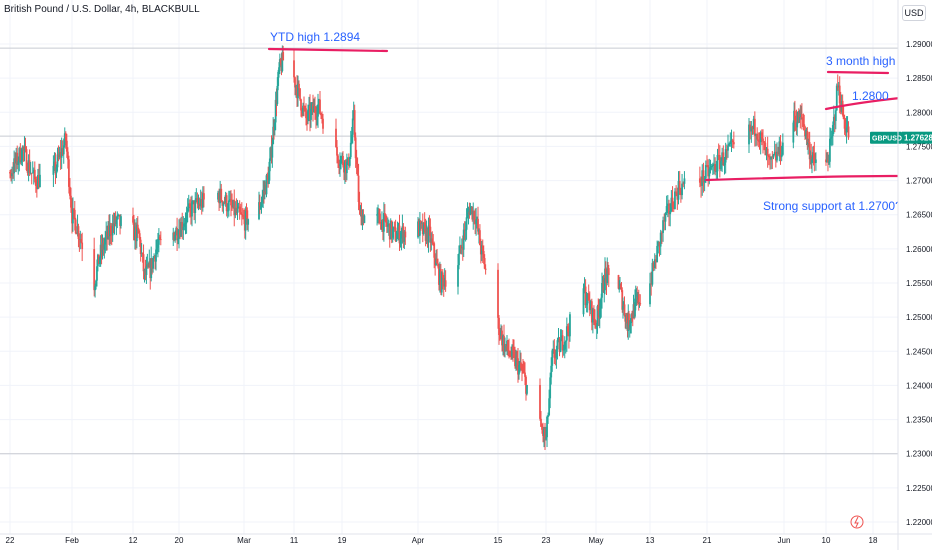 The image size is (932, 555). I want to click on time-tick-label: 18, so click(873, 540).